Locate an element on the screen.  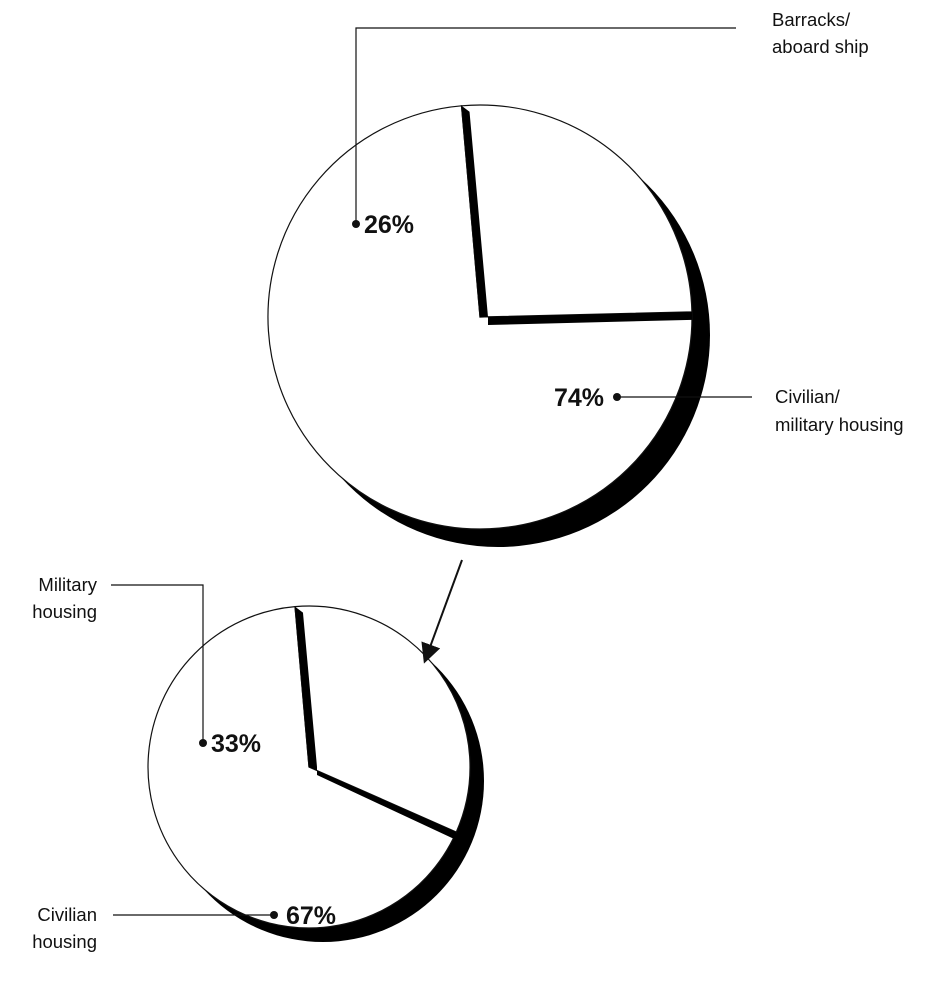
dot-civilian-military is located at coordinates (617, 397).